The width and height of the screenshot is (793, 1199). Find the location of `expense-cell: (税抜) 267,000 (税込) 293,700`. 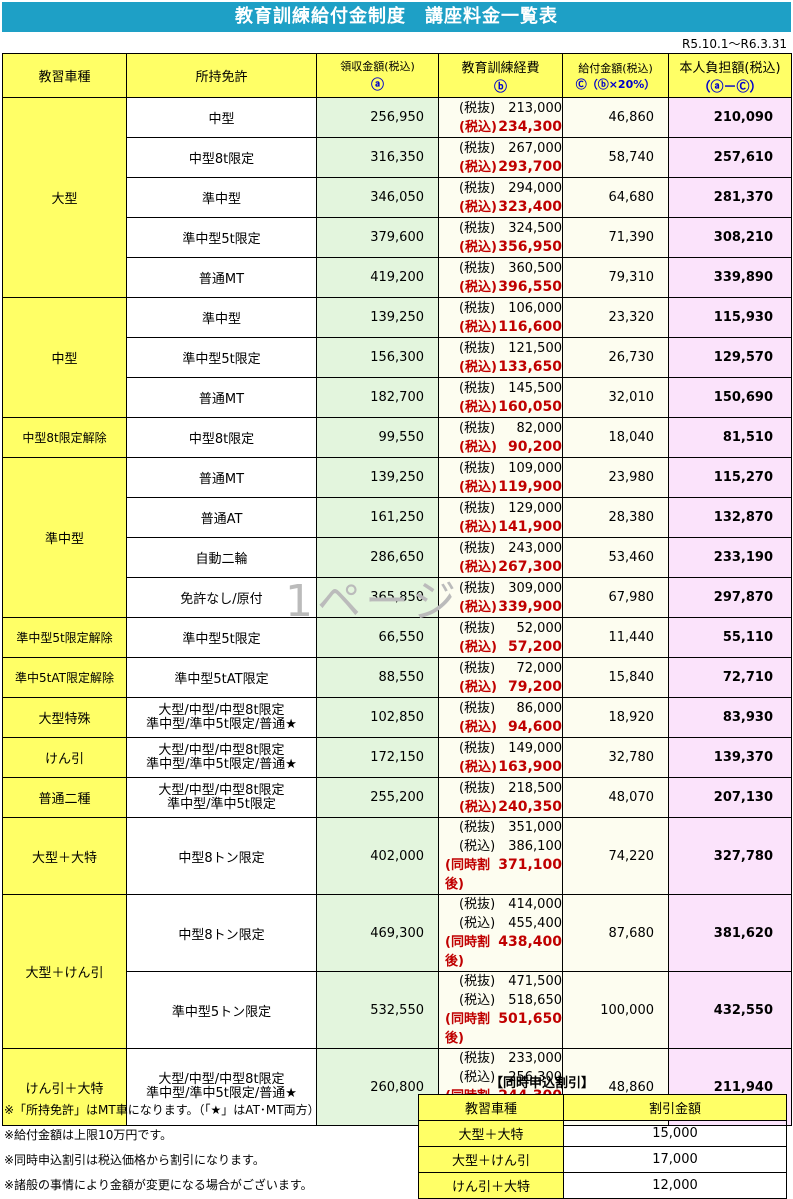

expense-cell: (税抜) 267,000 (税込) 293,700 is located at coordinates (500, 157).